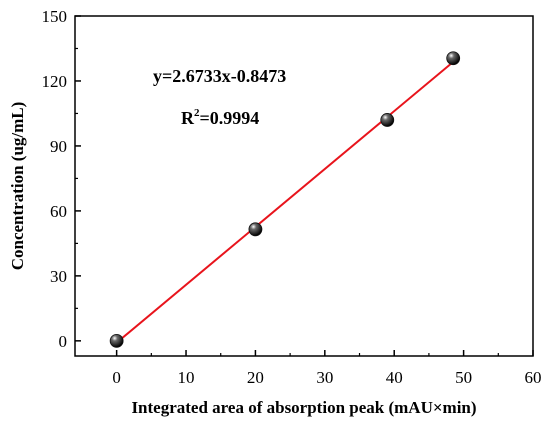 The image size is (550, 426). Describe the element at coordinates (219, 76) in the screenshot. I see `equation-label: y=2.6733x-0.8473` at that location.